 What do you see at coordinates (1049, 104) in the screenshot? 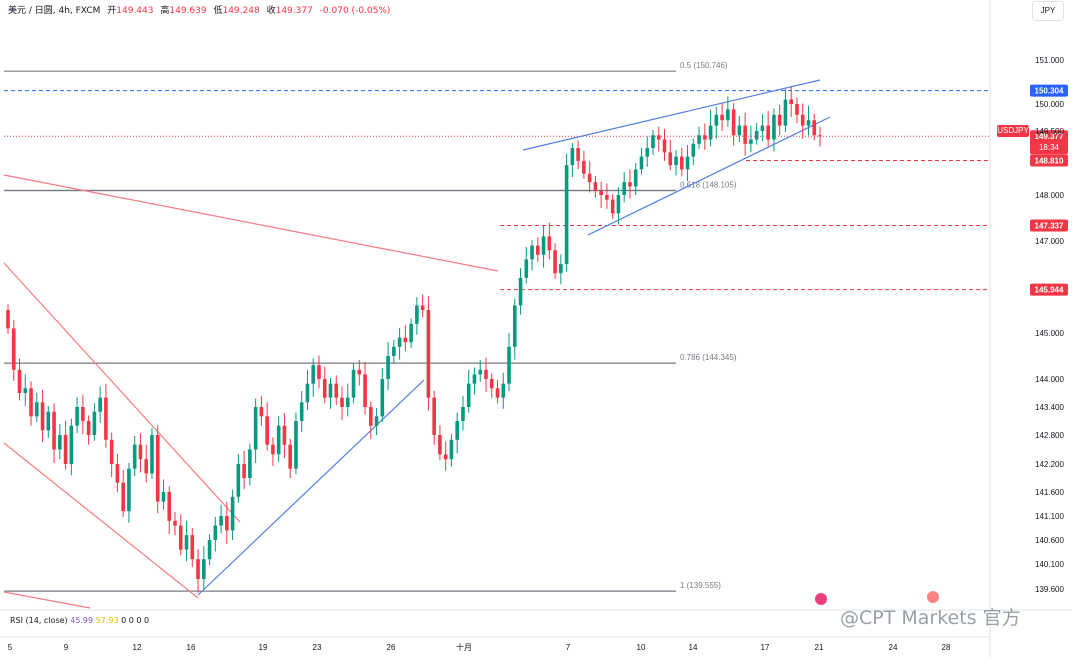
I see `y-tick-label: 150.000` at bounding box center [1049, 104].